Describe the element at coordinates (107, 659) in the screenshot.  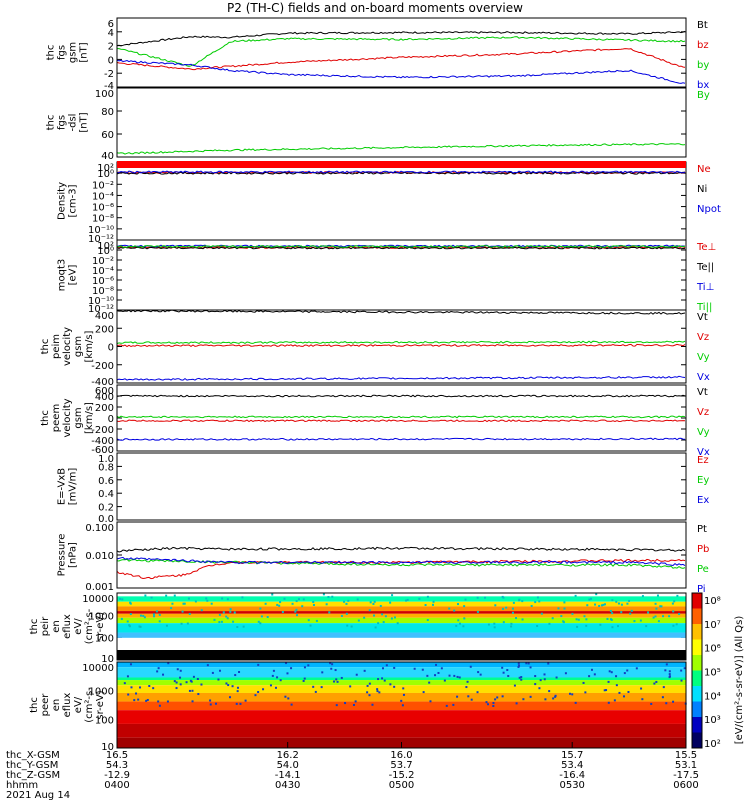
I see `ytick-label: 10` at that location.